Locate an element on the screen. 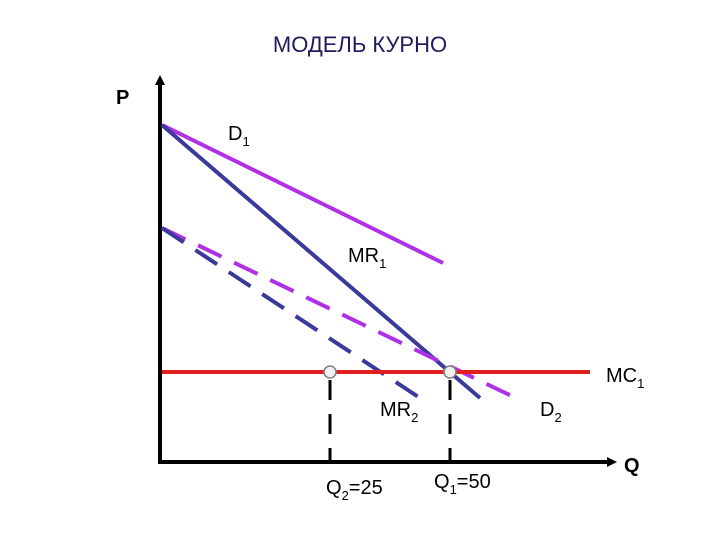 This screenshot has width=720, height=540. mr1-label: MR1 is located at coordinates (367, 258).